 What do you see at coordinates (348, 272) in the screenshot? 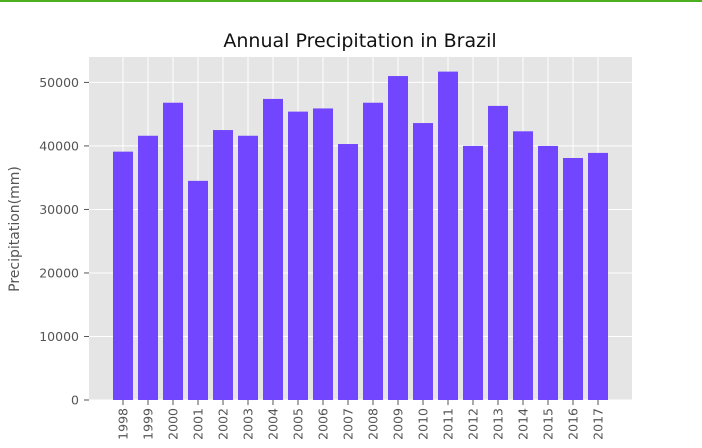
I see `bar-2007` at bounding box center [348, 272].